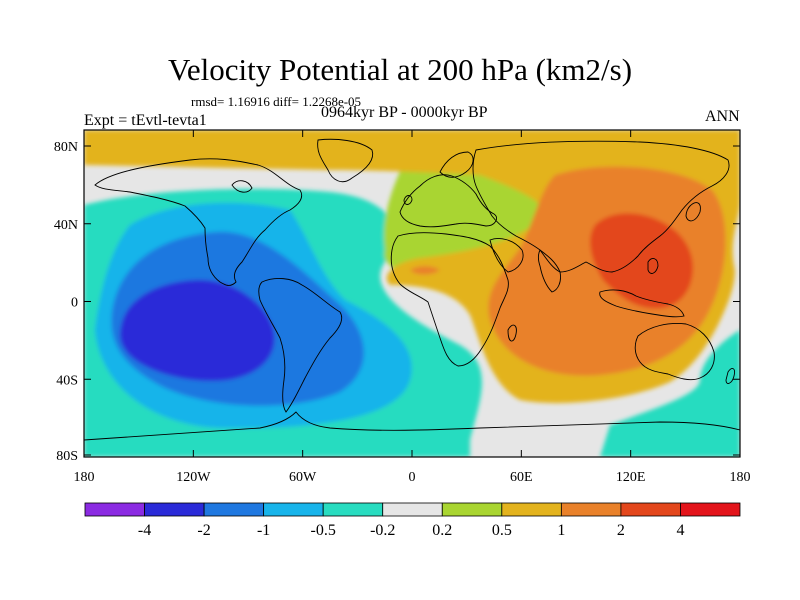 The width and height of the screenshot is (800, 600). Describe the element at coordinates (242, 186) in the screenshot. I see `coast-hudson-bay` at that location.